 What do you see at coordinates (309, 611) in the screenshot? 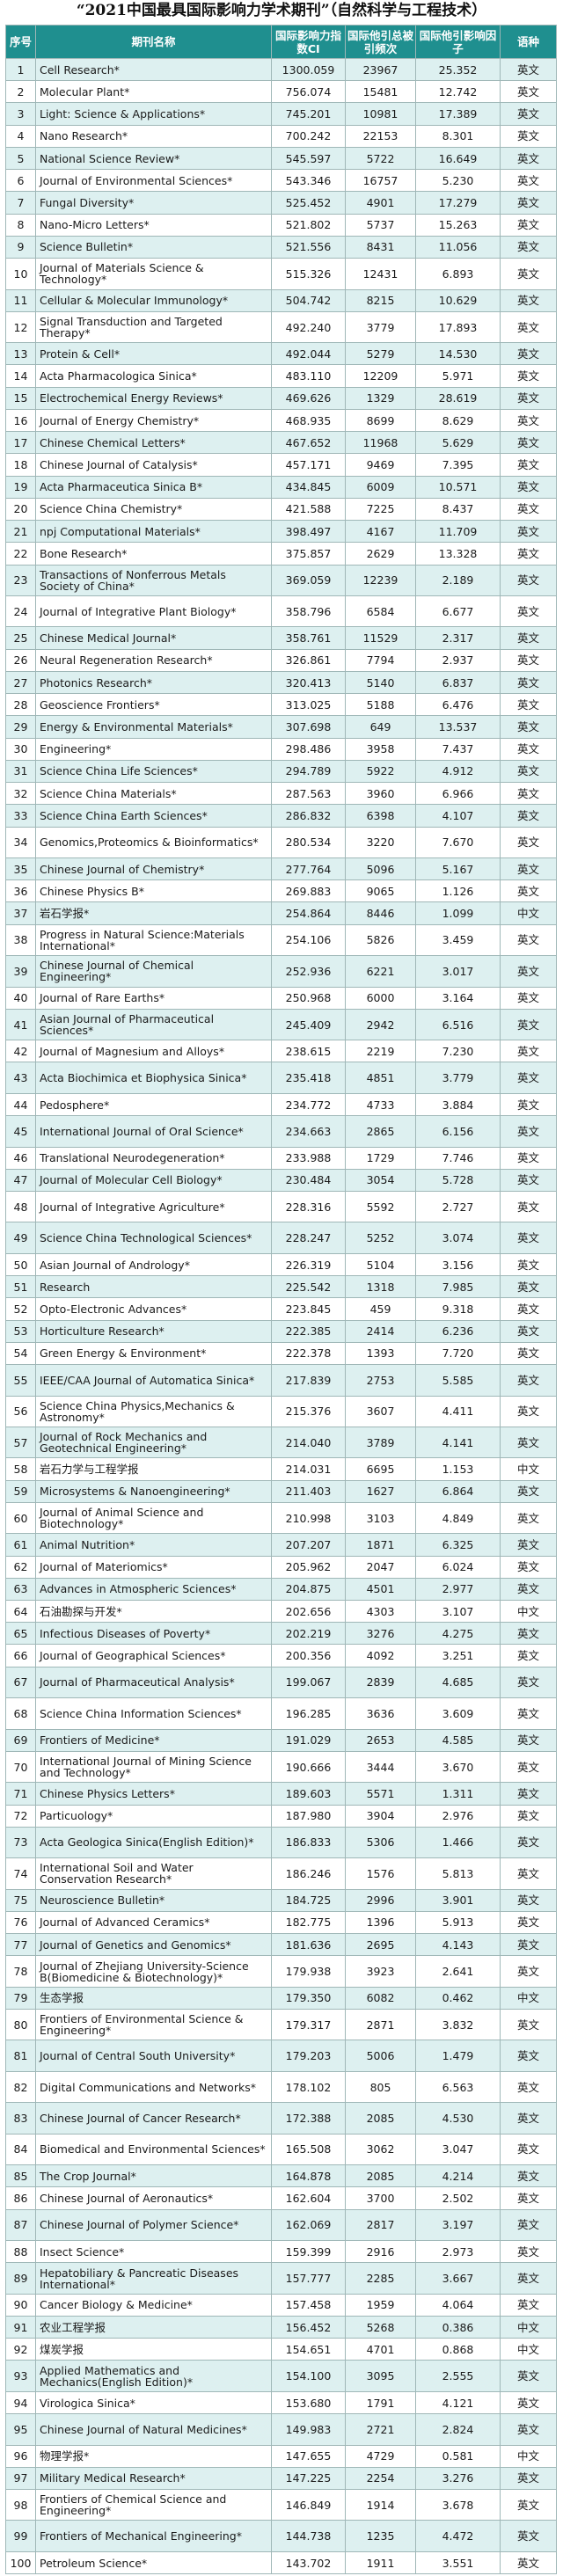
I see `ci-cell: 358.796` at bounding box center [309, 611].